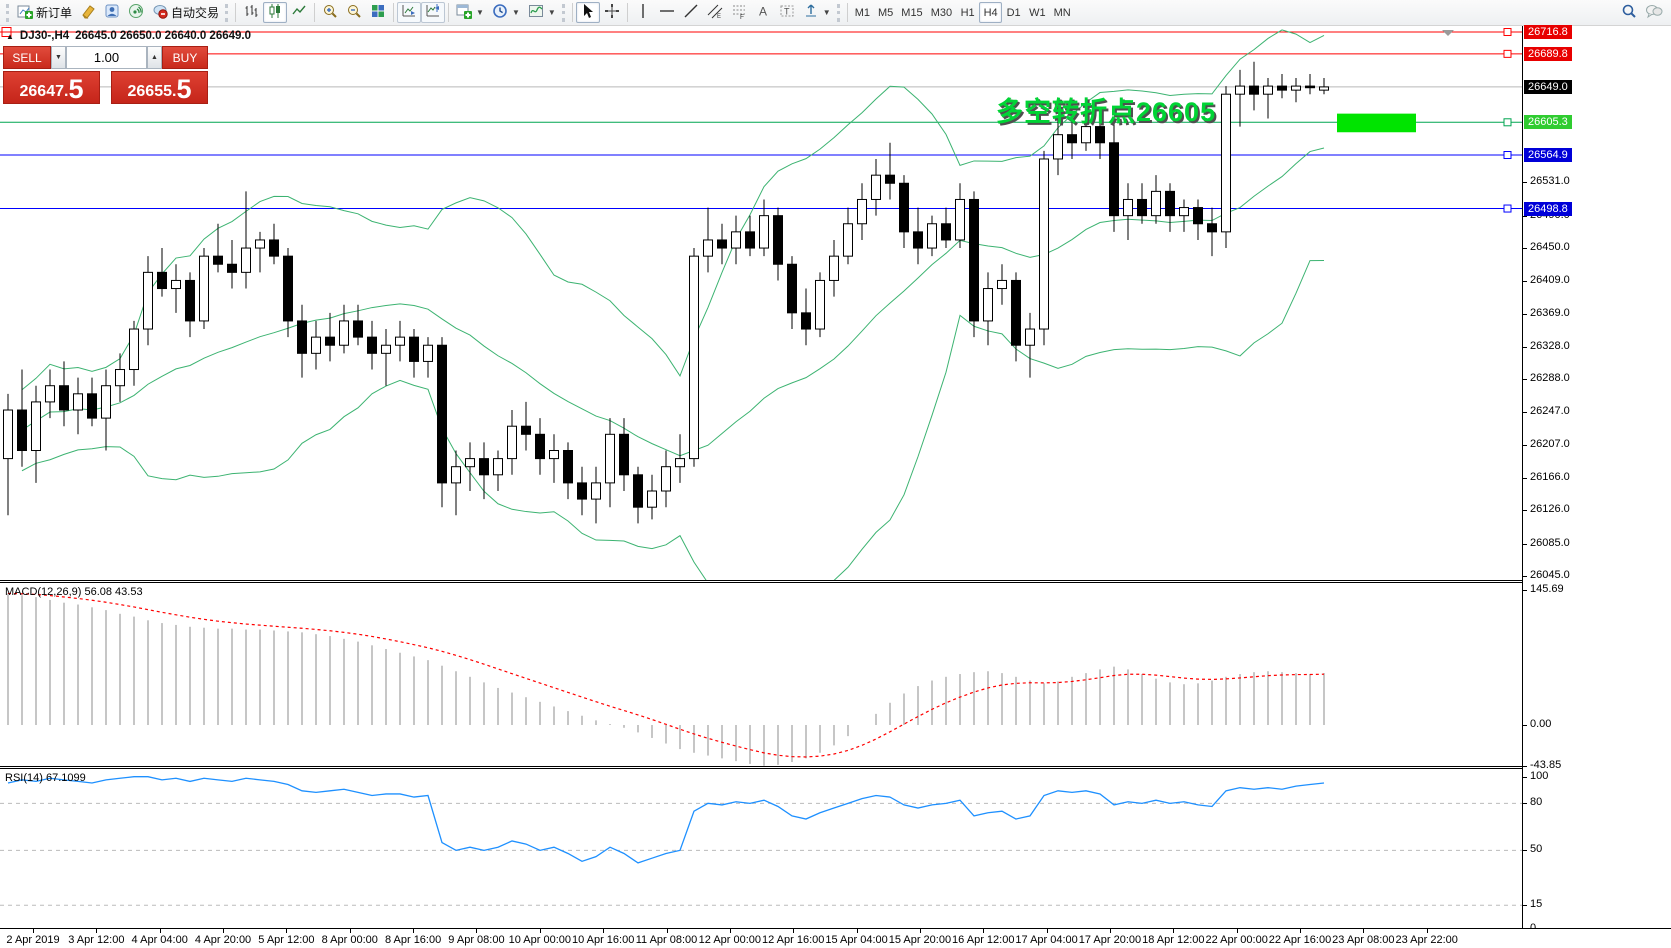 Image resolution: width=1671 pixels, height=948 pixels. What do you see at coordinates (106, 57) in the screenshot?
I see `volume-input: 1.00` at bounding box center [106, 57].